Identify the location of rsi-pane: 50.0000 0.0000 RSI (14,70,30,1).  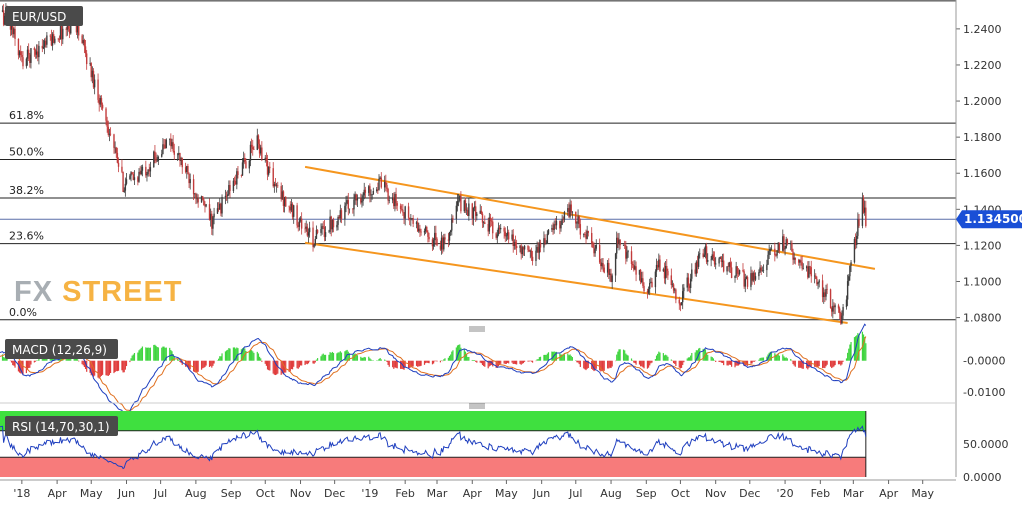
(504, 447).